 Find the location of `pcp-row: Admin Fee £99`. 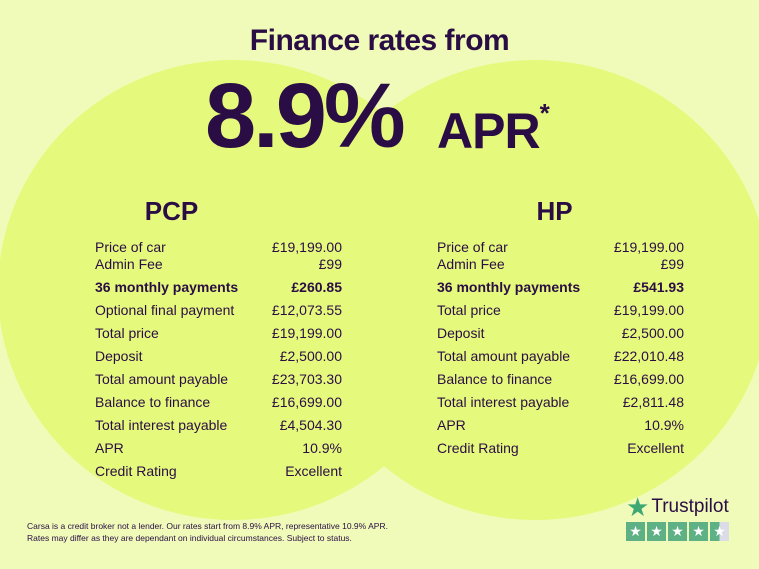

pcp-row: Admin Fee £99 is located at coordinates (218, 264).